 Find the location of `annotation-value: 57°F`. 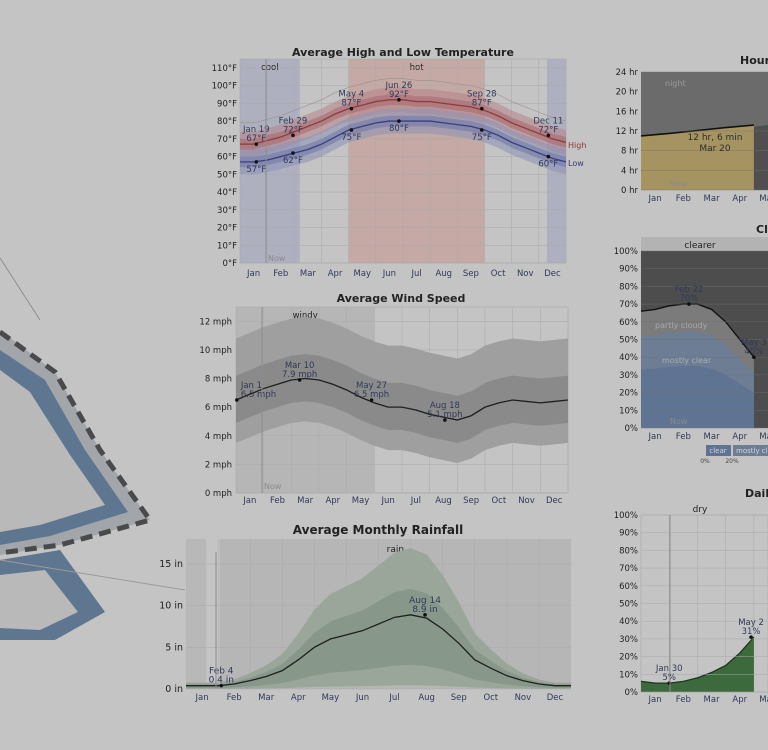

annotation-value: 57°F is located at coordinates (256, 170).